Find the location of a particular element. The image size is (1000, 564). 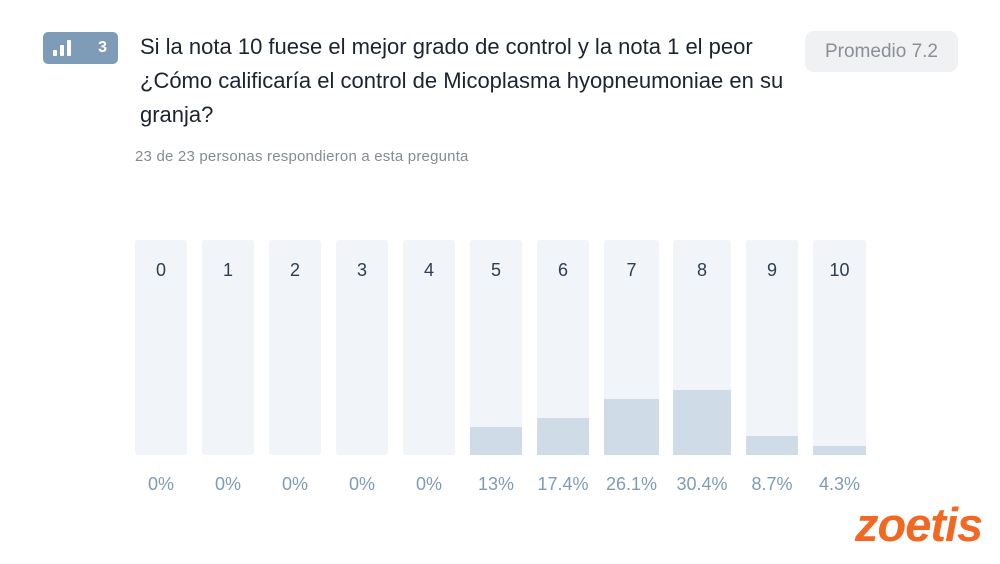

category-label-7: 7 is located at coordinates (631, 270).